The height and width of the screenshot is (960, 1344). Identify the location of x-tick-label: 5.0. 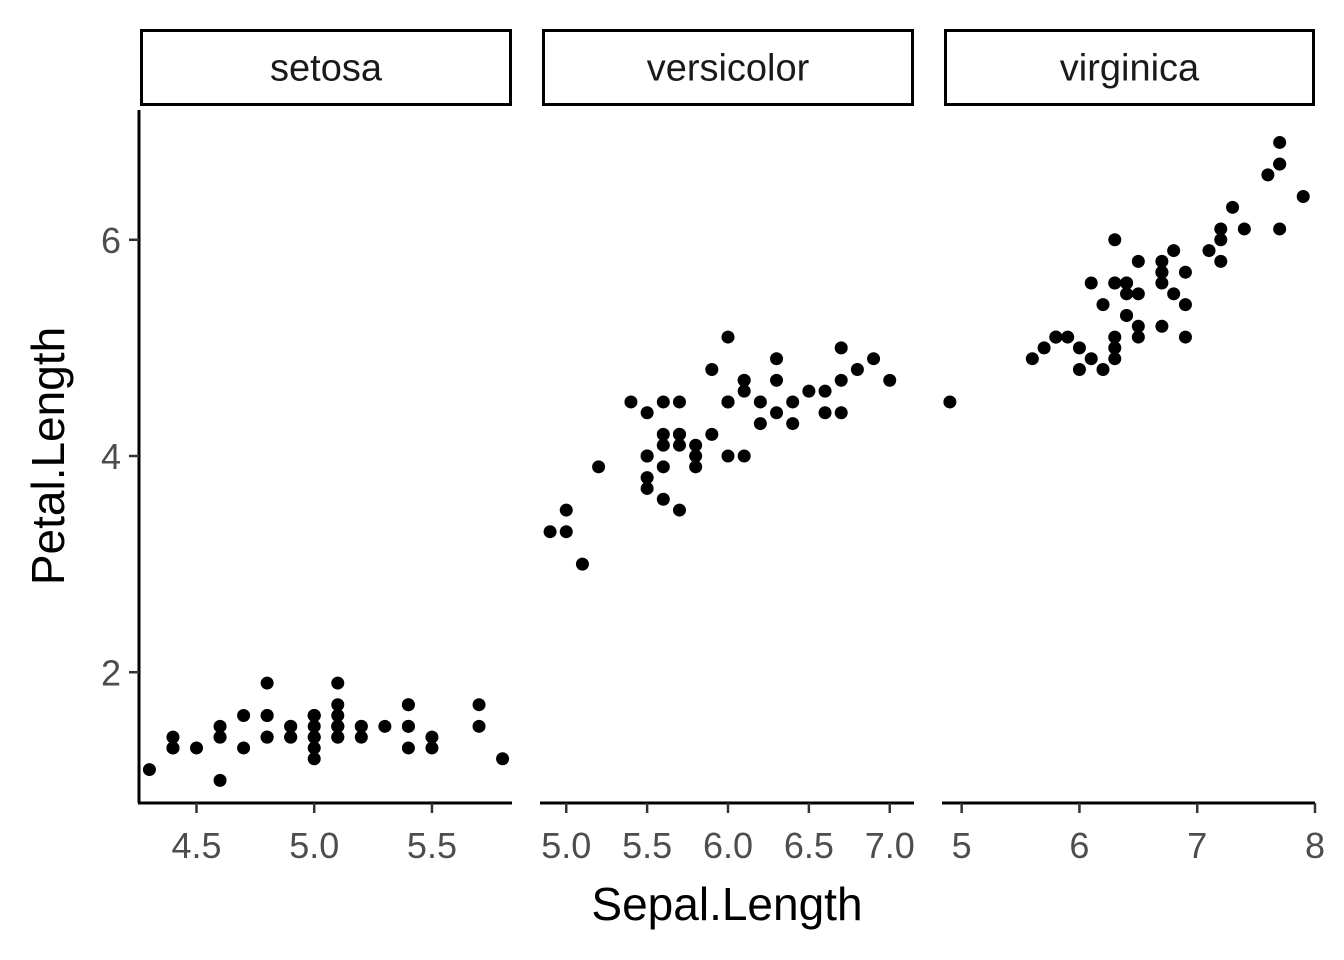
(566, 845).